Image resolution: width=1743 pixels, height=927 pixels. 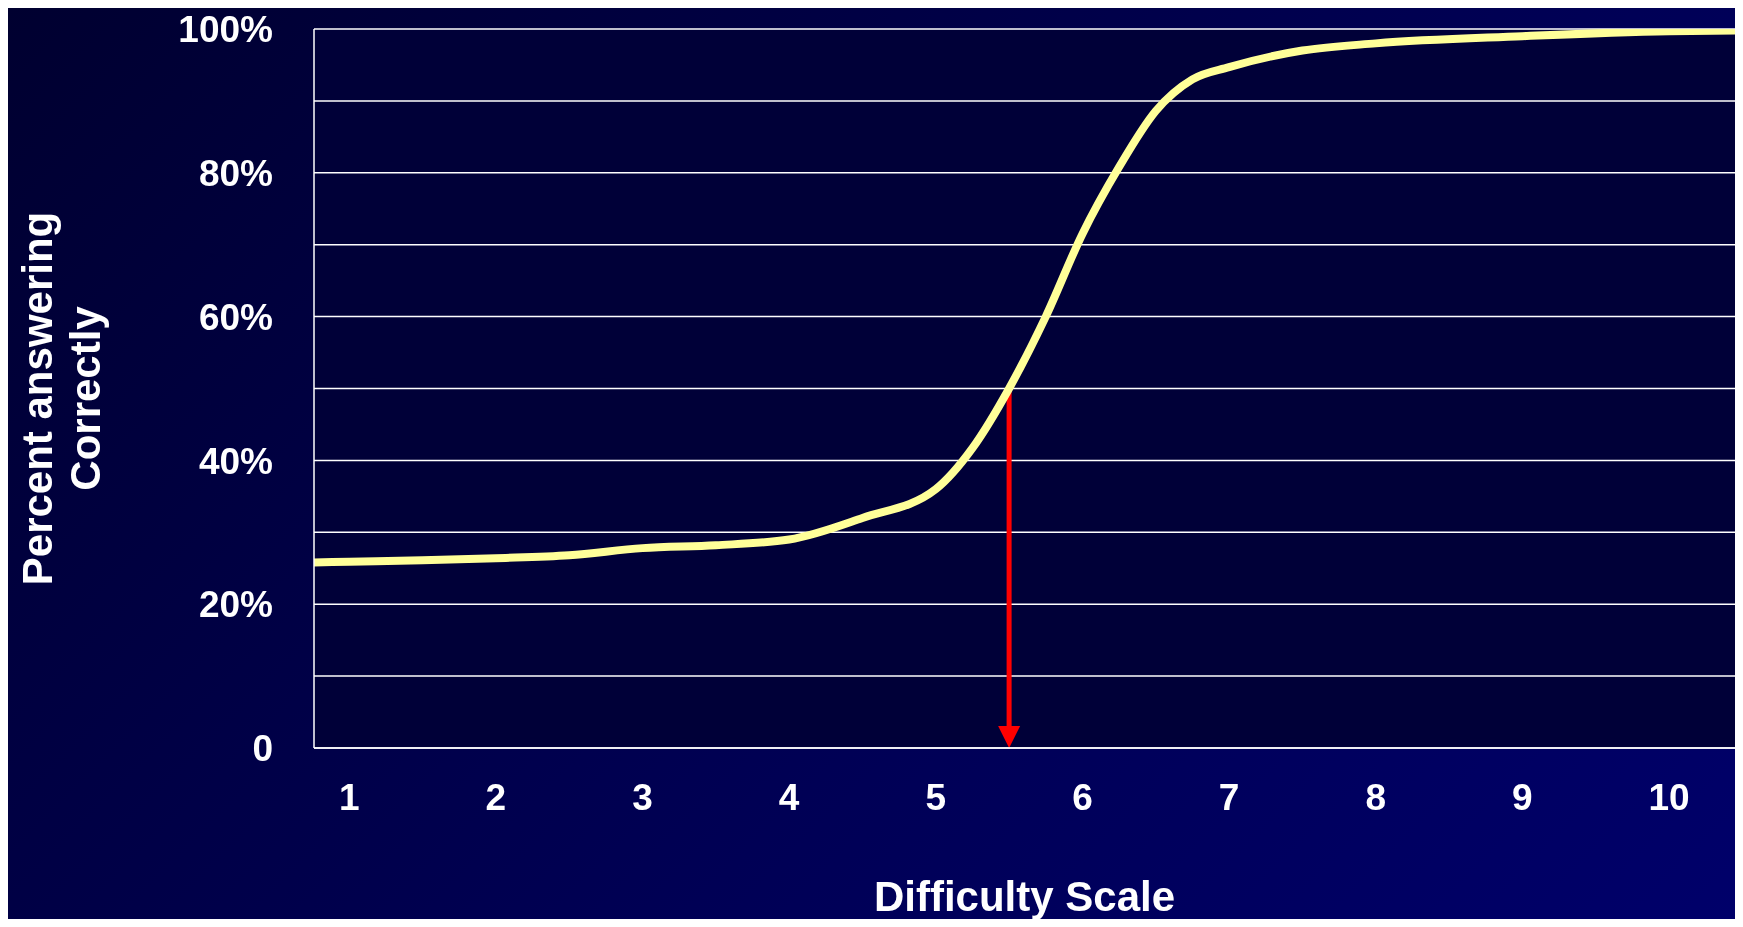 What do you see at coordinates (496, 798) in the screenshot?
I see `x-tick-label: 2` at bounding box center [496, 798].